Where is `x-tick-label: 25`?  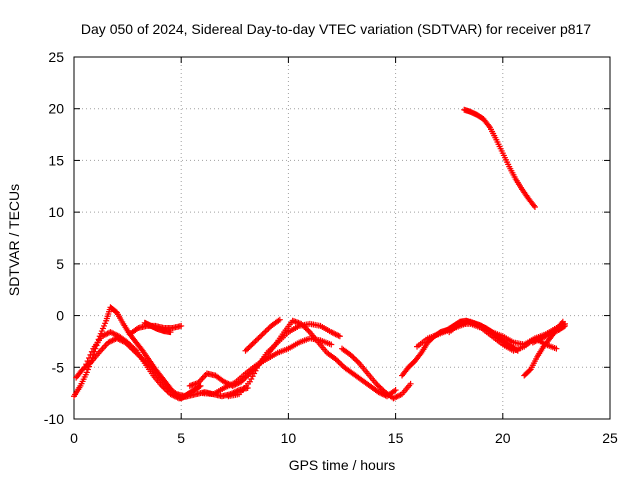 x-tick-label: 25 is located at coordinates (610, 438).